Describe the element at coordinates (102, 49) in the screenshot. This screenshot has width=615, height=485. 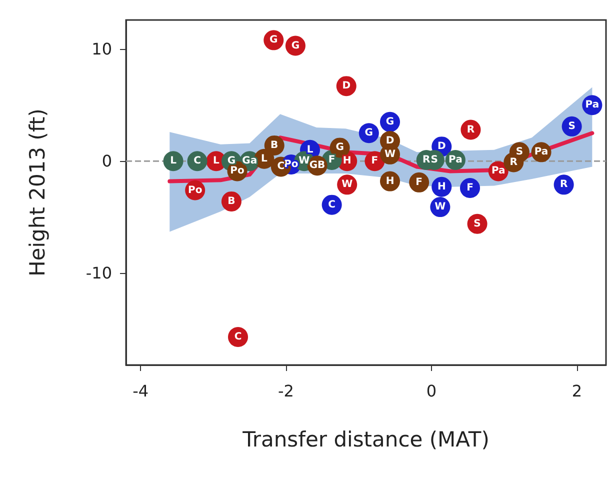
I see `y-tick-label: 10` at that location.